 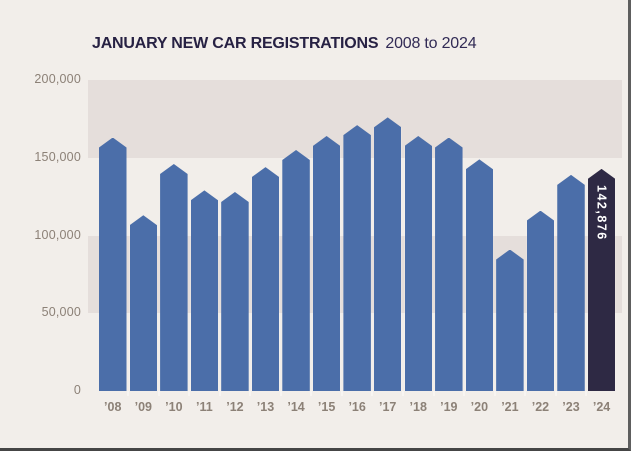 What do you see at coordinates (601, 407) in the screenshot?
I see `x-axis-label: ’24` at bounding box center [601, 407].